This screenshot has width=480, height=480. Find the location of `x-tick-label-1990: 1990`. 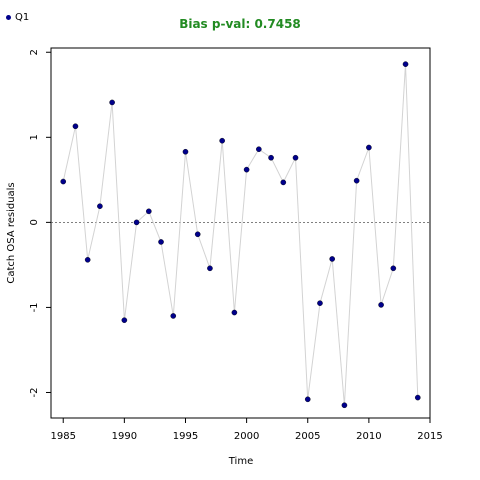

x-tick-label-1990: 1990 is located at coordinates (124, 436).